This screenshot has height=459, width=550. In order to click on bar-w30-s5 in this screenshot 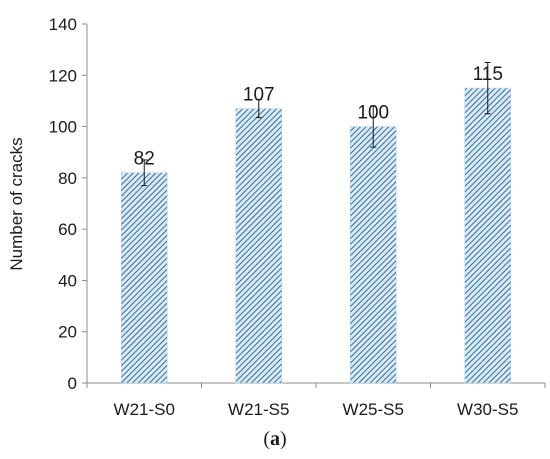, I will do `click(487, 235)`.